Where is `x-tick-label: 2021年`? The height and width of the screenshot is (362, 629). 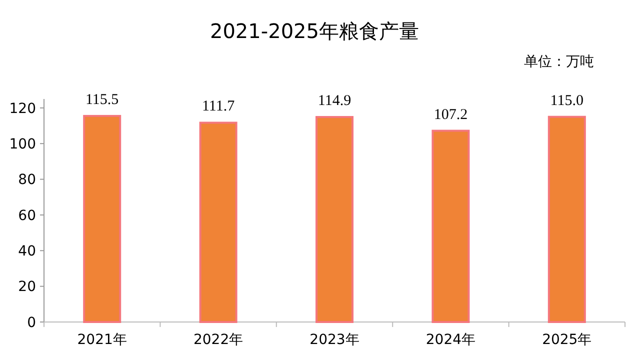
x-tick-label: 2021年 is located at coordinates (102, 340).